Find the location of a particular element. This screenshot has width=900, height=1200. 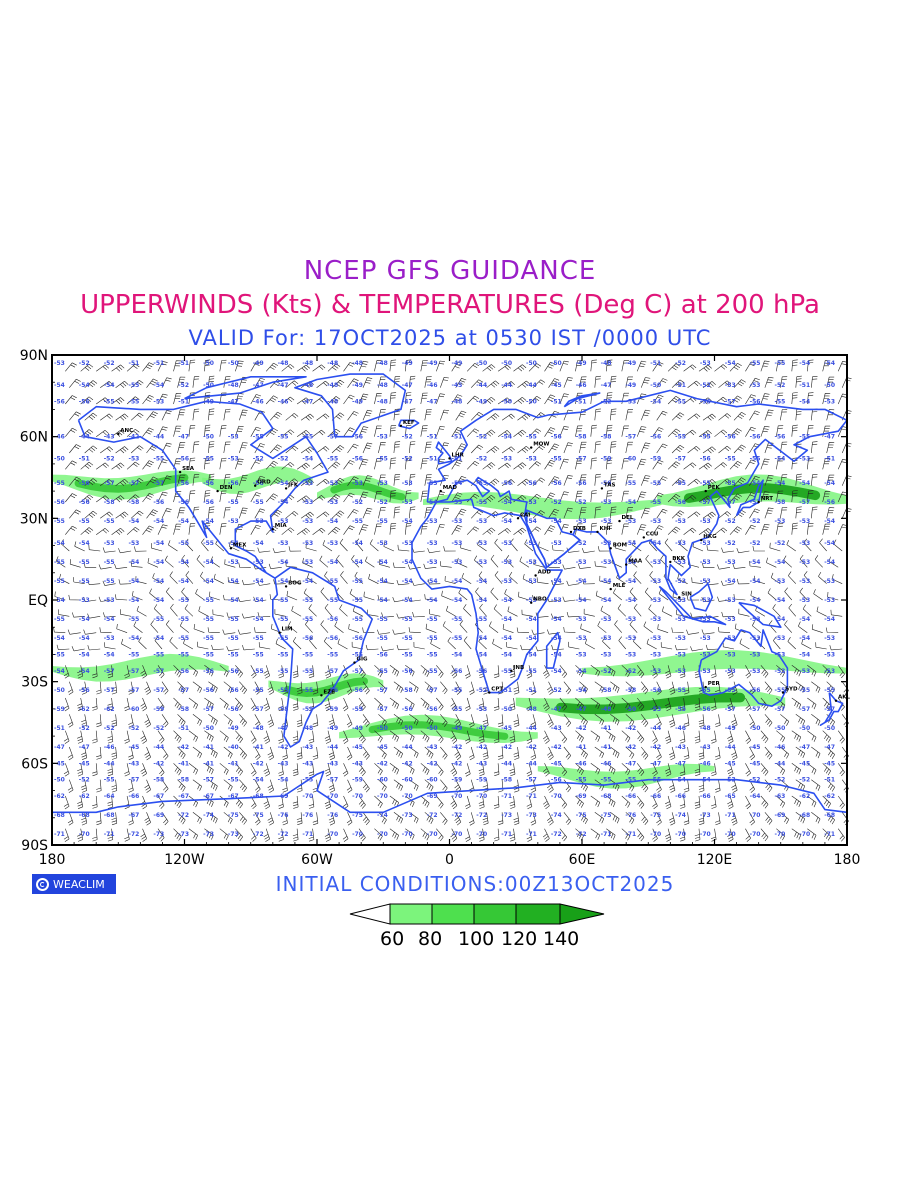

lat-label: EQ is located at coordinates (38, 601).